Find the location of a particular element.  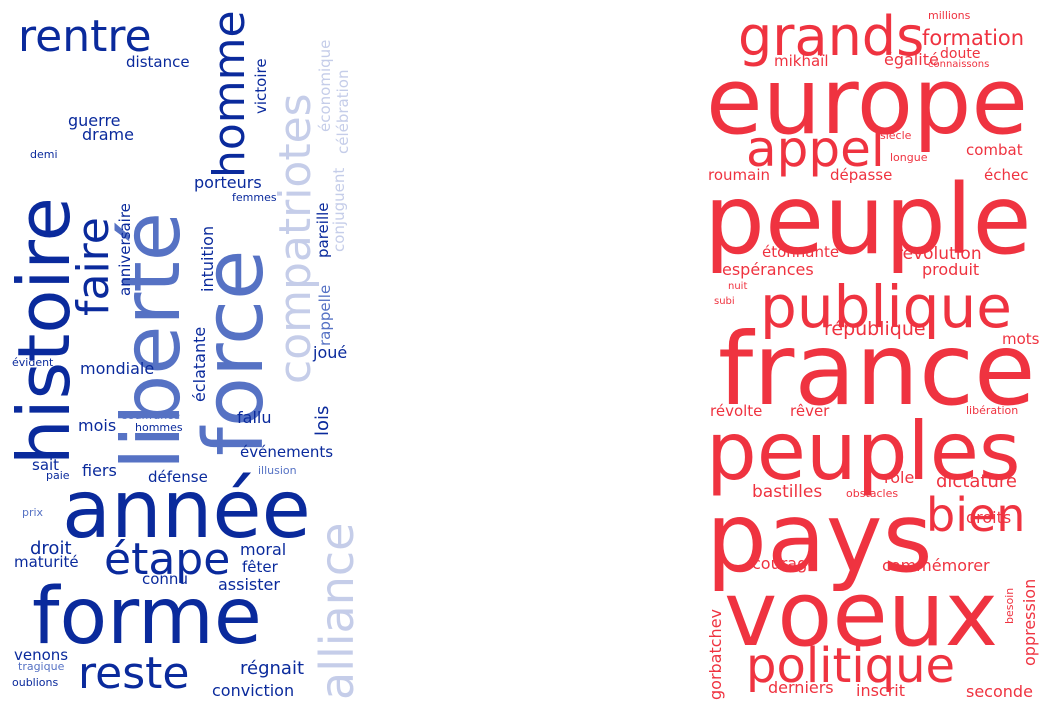

word-right-revolution: révolution is located at coordinates (939, 254).